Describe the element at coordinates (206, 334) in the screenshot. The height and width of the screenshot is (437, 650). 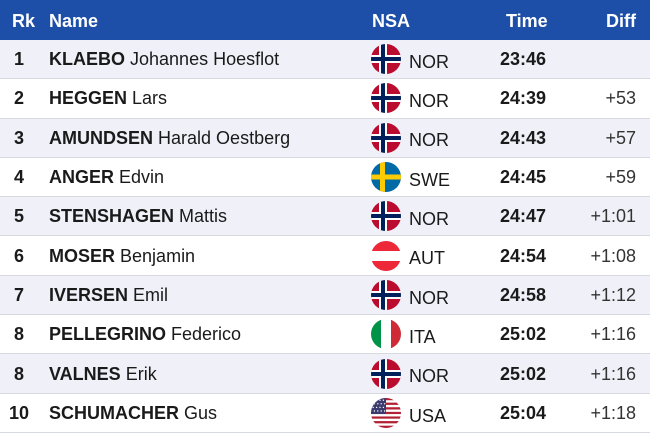
I see `athlete-first-name: Federico` at that location.